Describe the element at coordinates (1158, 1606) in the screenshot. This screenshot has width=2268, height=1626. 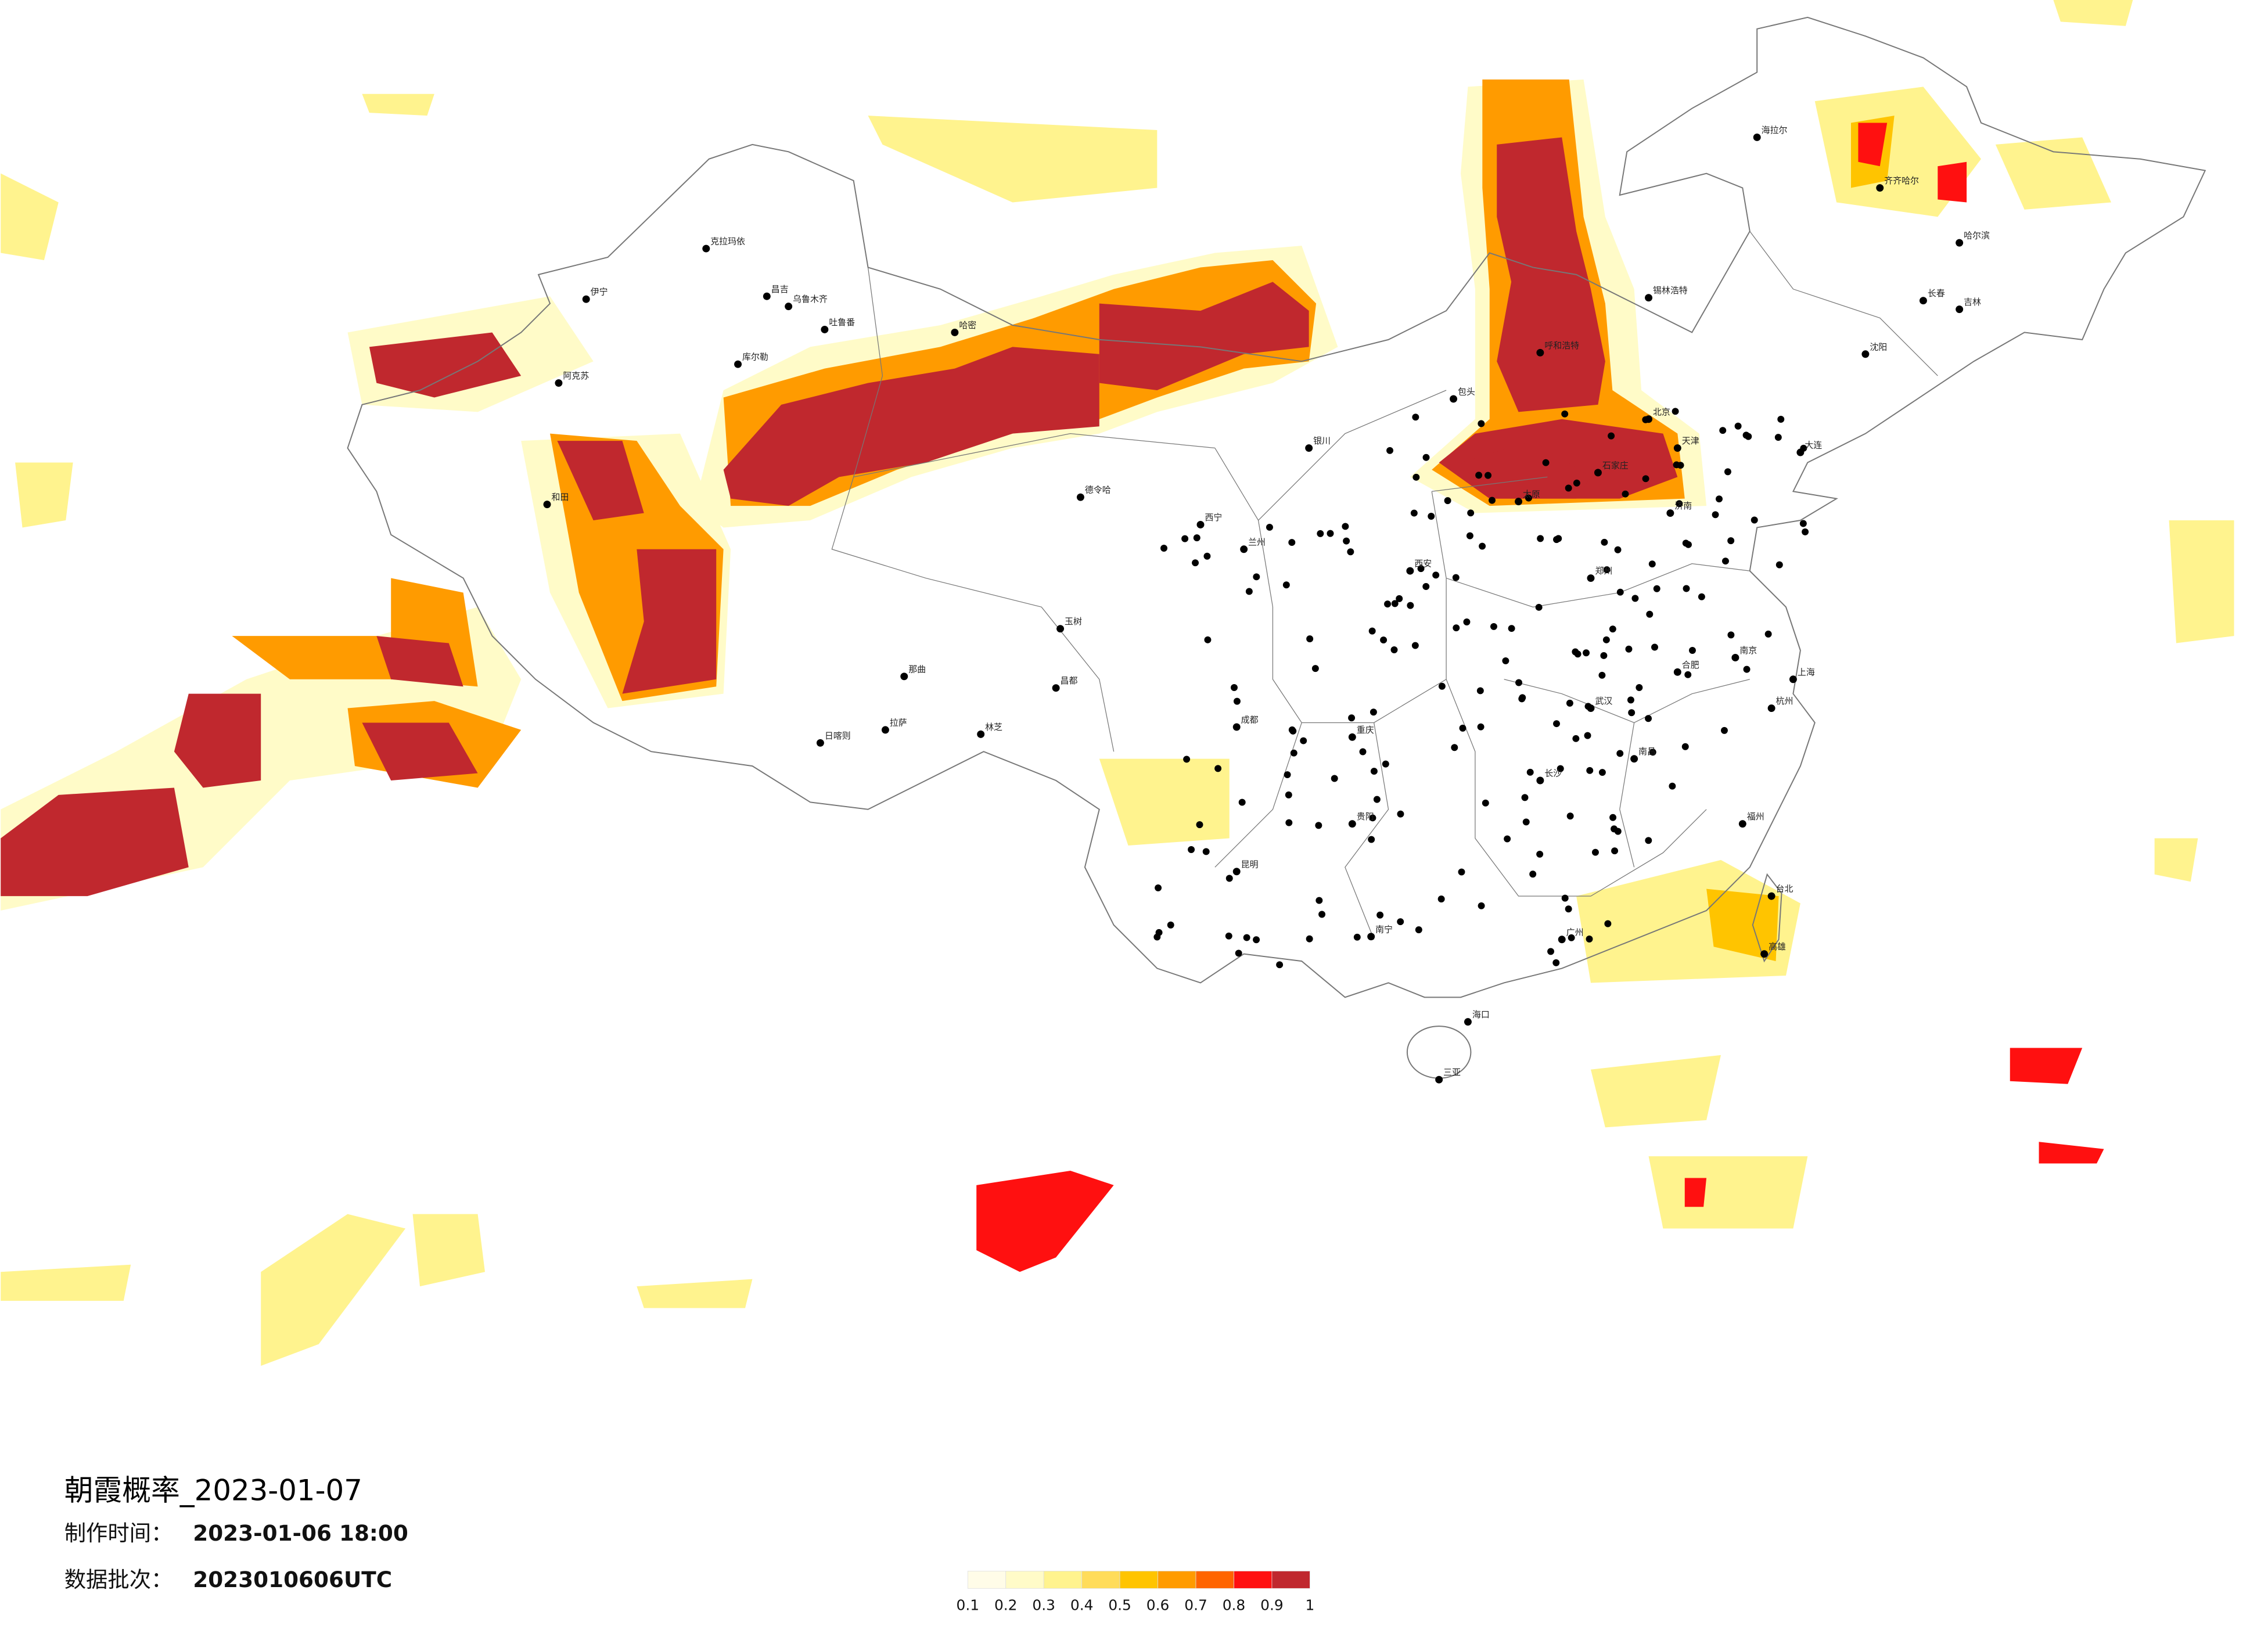
I see `legend-label: 0.6` at that location.